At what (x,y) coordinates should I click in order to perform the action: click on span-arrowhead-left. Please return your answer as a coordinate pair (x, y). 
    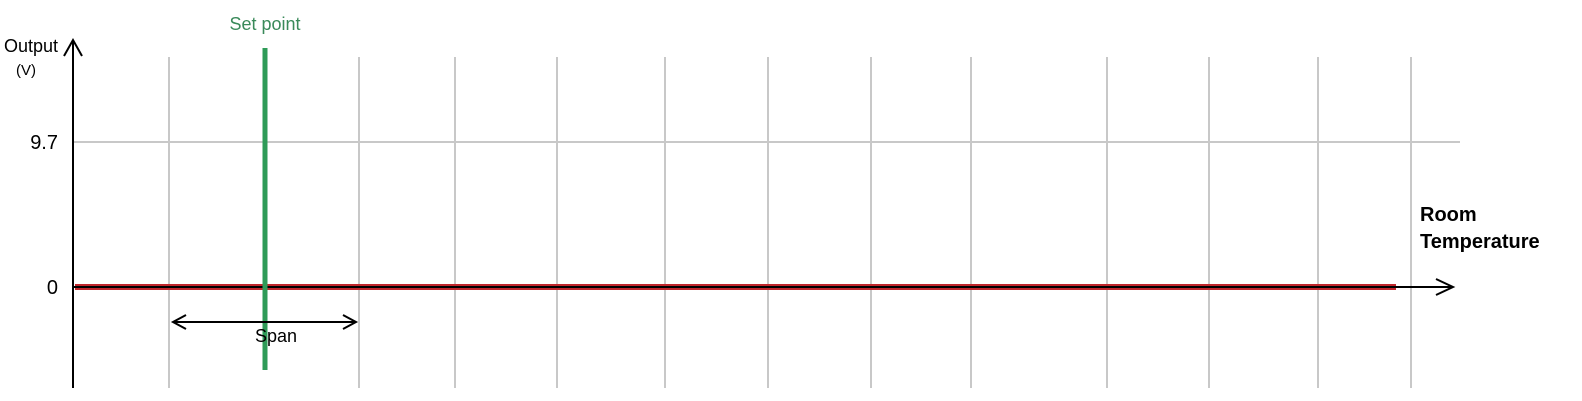
    Looking at the image, I should click on (178, 322).